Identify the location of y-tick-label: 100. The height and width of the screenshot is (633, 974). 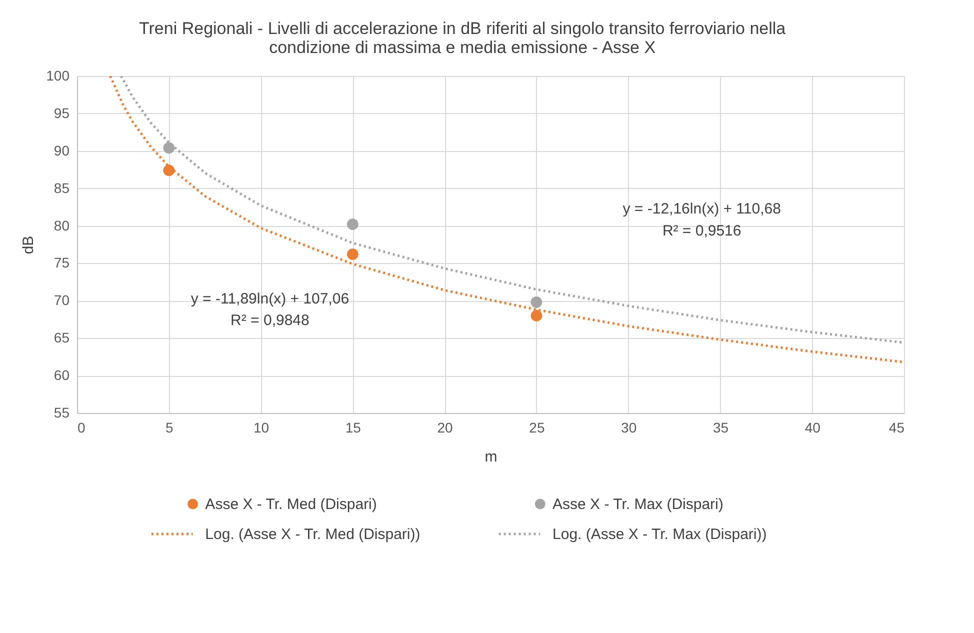
(58, 76).